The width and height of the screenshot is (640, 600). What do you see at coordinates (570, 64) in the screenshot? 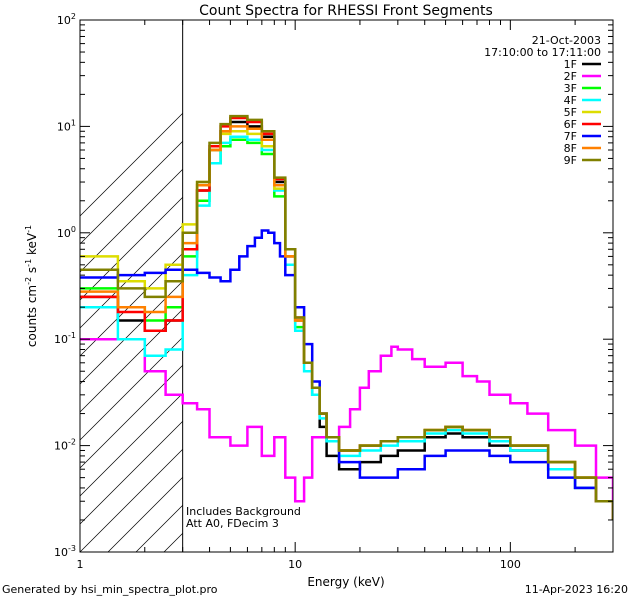
I see `legend-label-1F: 1F` at bounding box center [570, 64].